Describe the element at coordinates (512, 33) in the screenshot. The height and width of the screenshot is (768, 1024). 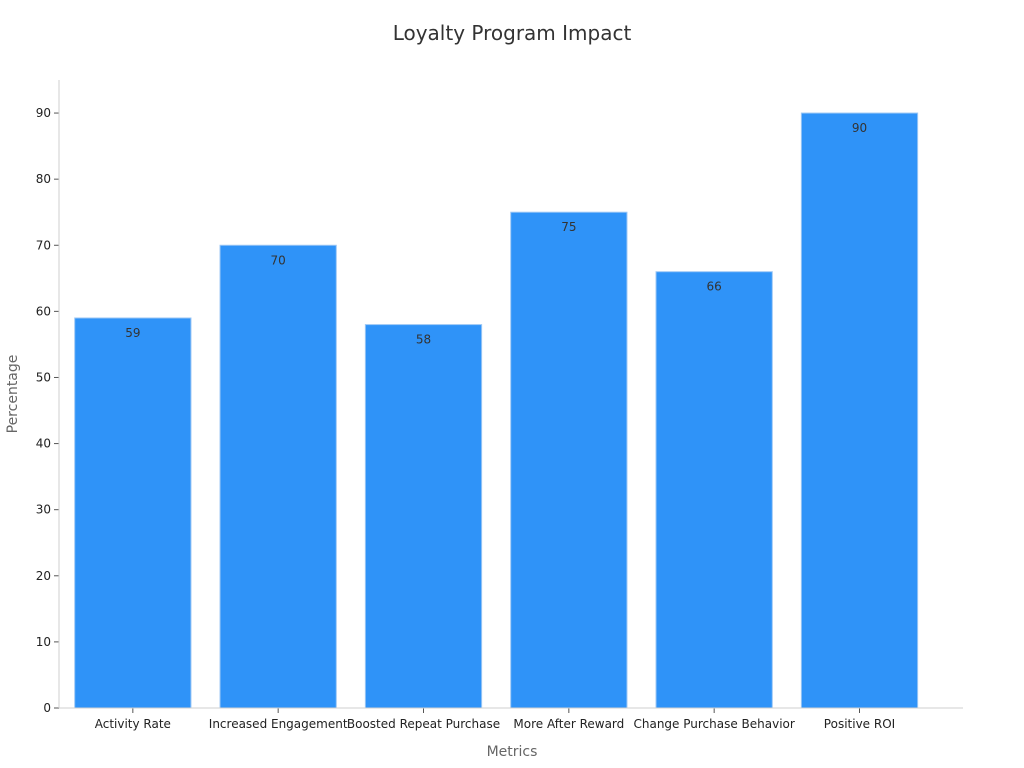
I see `chart-title: Loyalty Program Impact` at that location.